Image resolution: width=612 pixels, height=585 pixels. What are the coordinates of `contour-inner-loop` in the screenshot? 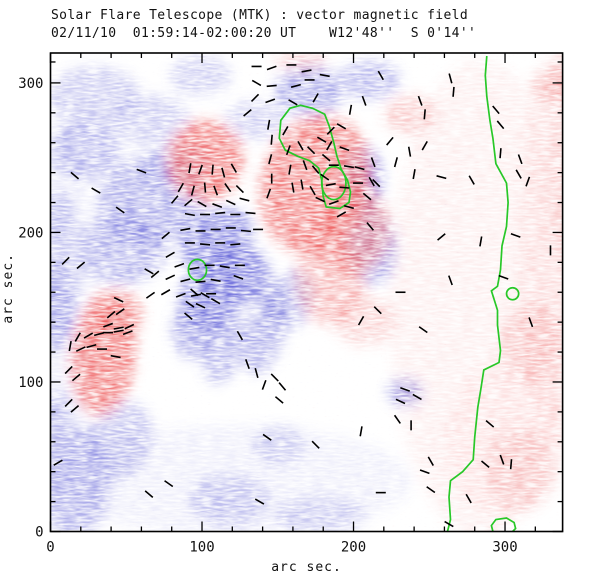 It's located at (333, 183).